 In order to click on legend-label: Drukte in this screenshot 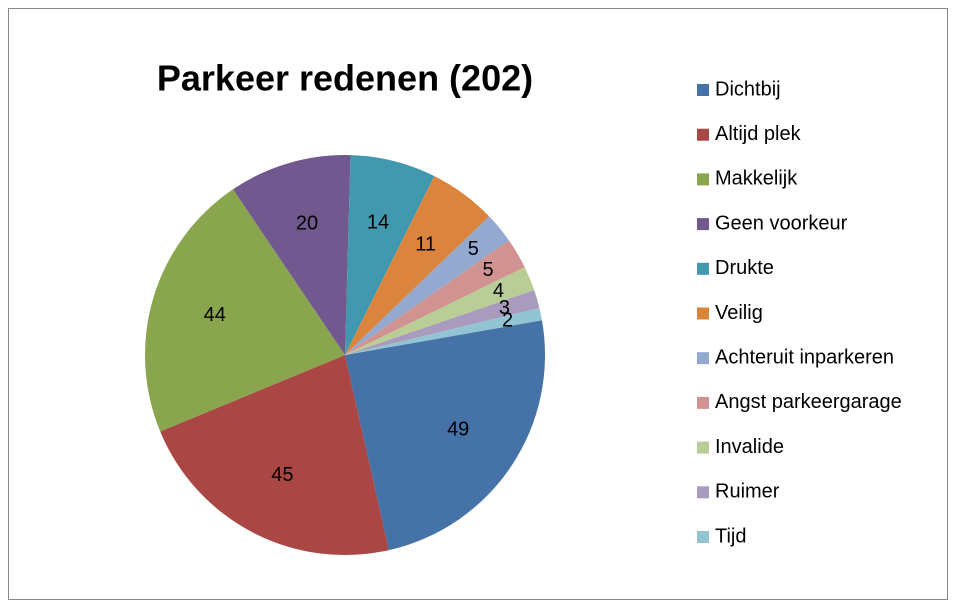, I will do `click(744, 268)`.